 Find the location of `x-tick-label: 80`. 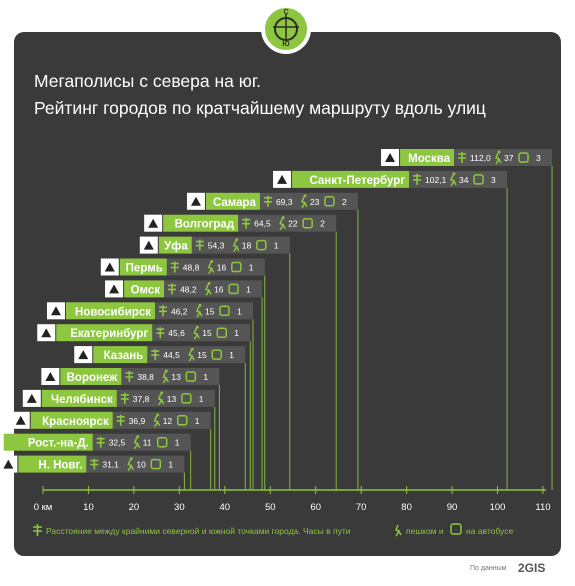

x-tick-label: 80 is located at coordinates (406, 507).